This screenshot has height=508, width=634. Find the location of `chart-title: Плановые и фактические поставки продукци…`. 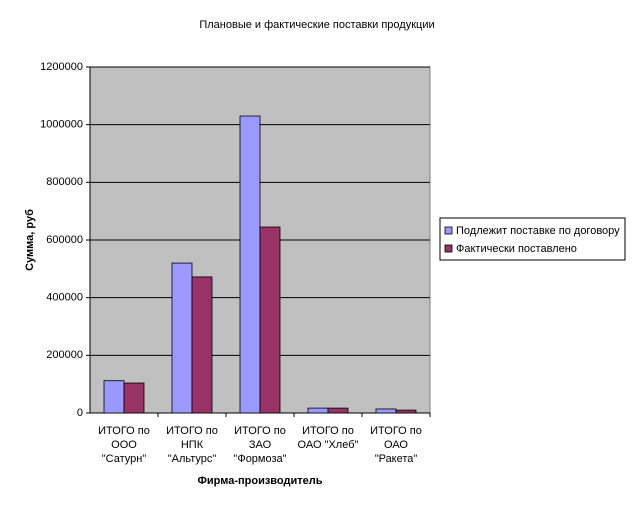

chart-title: Плановые и фактические поставки продукци… is located at coordinates (316, 25).